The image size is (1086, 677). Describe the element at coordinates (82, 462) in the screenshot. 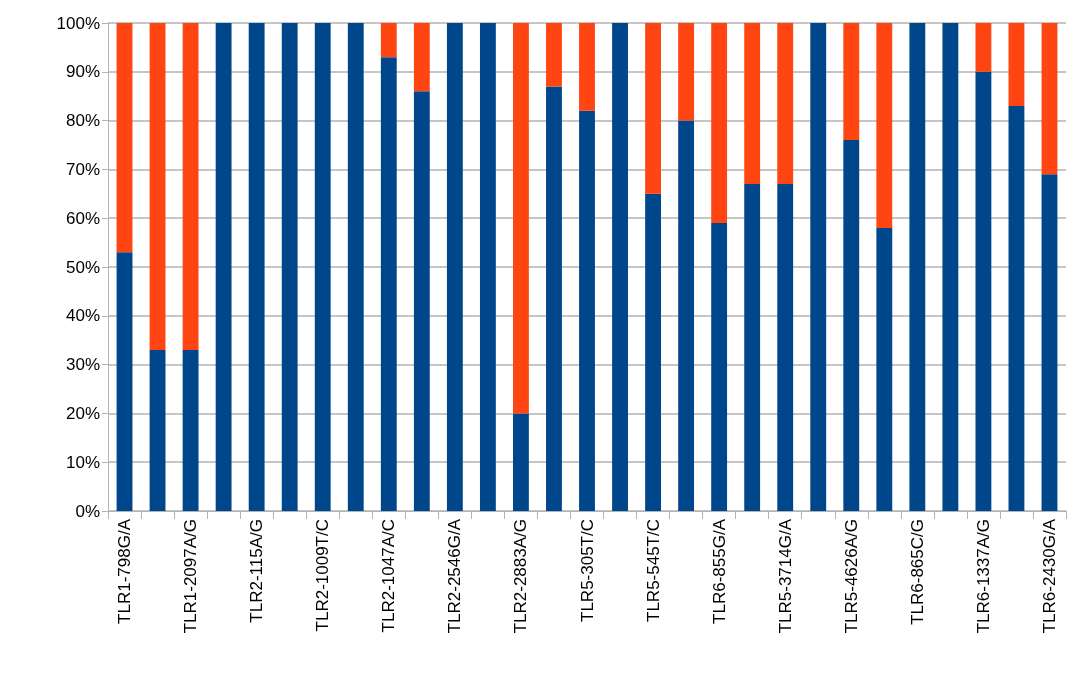

I see `y-tick-label: 10%` at that location.